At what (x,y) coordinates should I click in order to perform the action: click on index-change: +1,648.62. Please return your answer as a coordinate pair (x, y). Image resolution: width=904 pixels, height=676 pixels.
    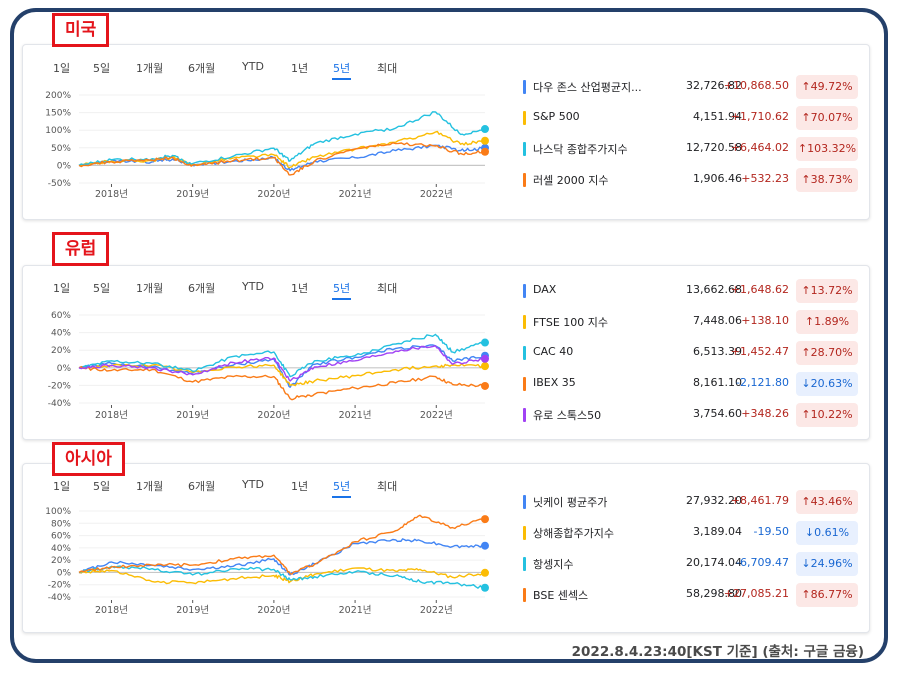
    Looking at the image, I should click on (759, 289).